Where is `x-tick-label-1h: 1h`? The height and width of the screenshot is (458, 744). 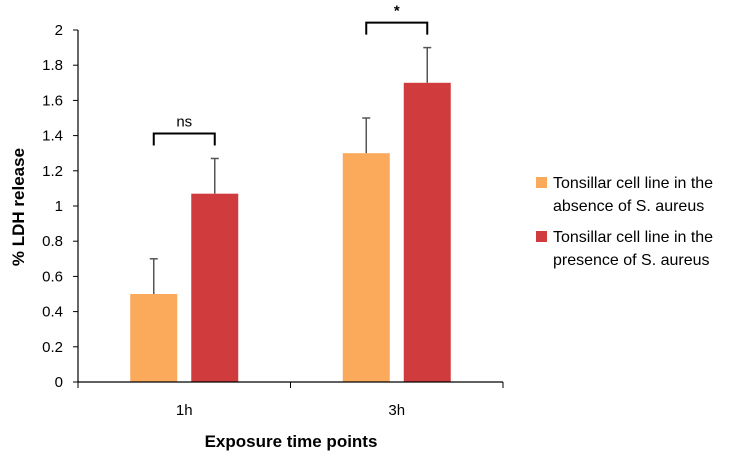
x-tick-label-1h: 1h is located at coordinates (184, 410).